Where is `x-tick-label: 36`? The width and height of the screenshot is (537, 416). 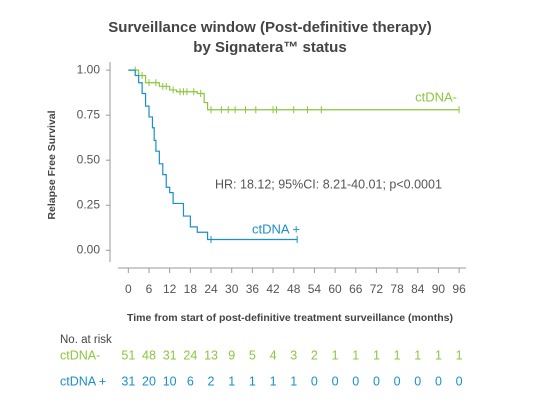
x-tick-label: 36 is located at coordinates (253, 289).